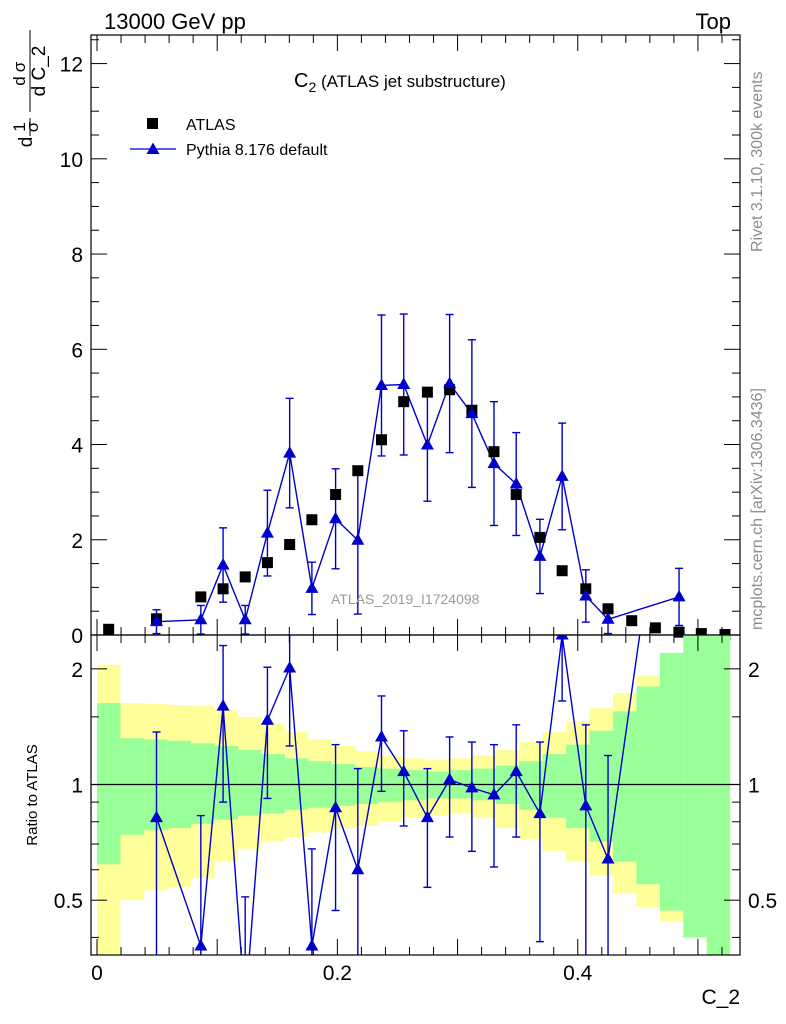  I want to click on main-y-tick-label: 0, so click(77, 636).